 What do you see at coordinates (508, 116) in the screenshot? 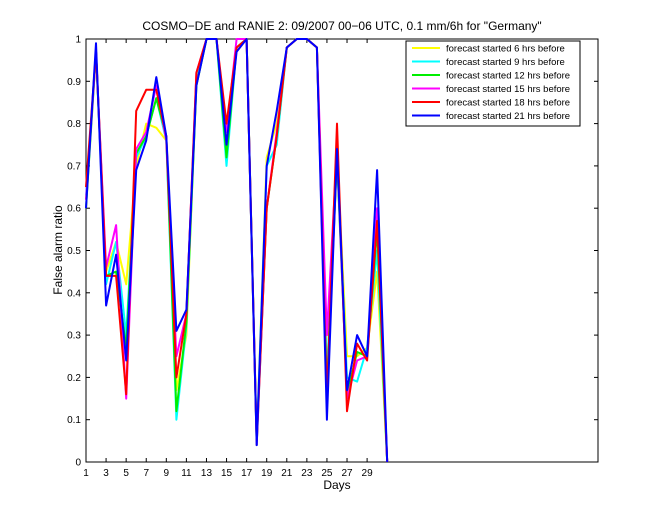
I see `legend-entry-5: forecast started 21 hrs before` at bounding box center [508, 116].